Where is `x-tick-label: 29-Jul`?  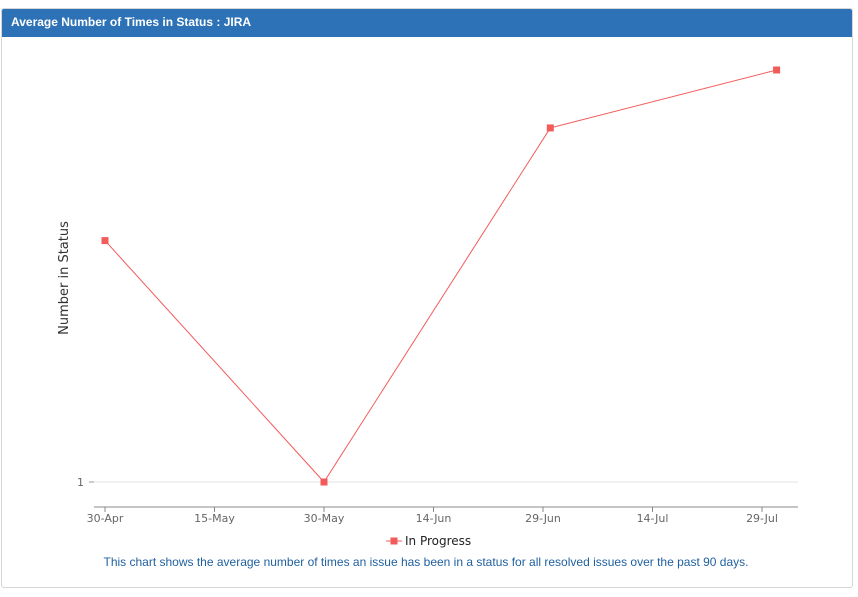 x-tick-label: 29-Jul is located at coordinates (762, 518).